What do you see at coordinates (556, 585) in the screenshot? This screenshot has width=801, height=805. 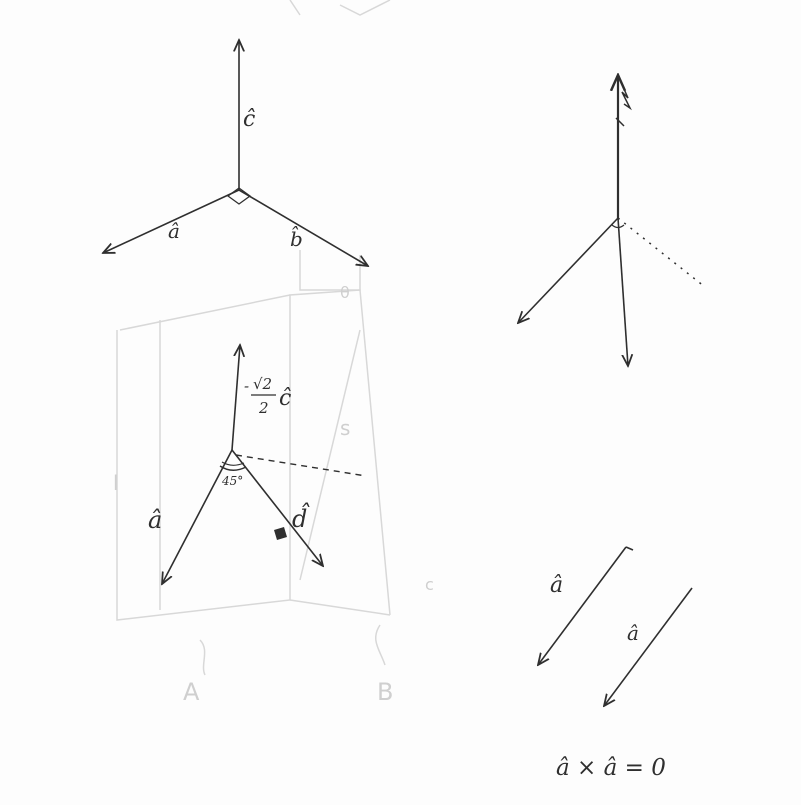 I see `label-a-hat-parallel-1: â` at bounding box center [556, 585].